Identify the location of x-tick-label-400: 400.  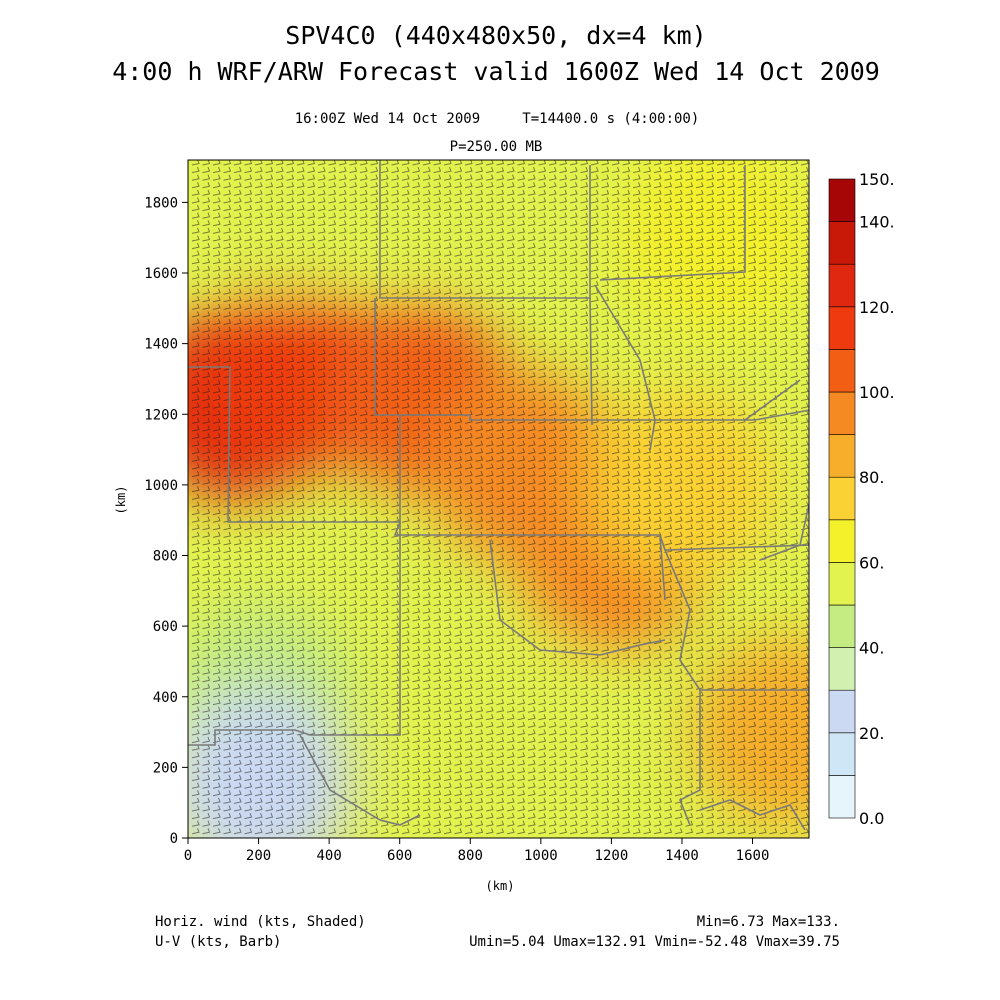
(328, 856).